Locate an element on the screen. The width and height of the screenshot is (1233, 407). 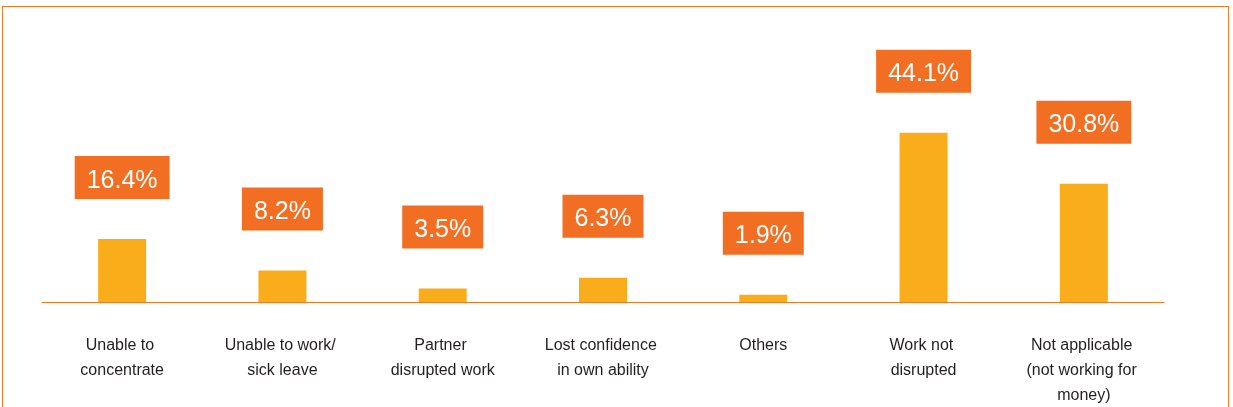
x-tick-label: Work not disrupted is located at coordinates (923, 357).